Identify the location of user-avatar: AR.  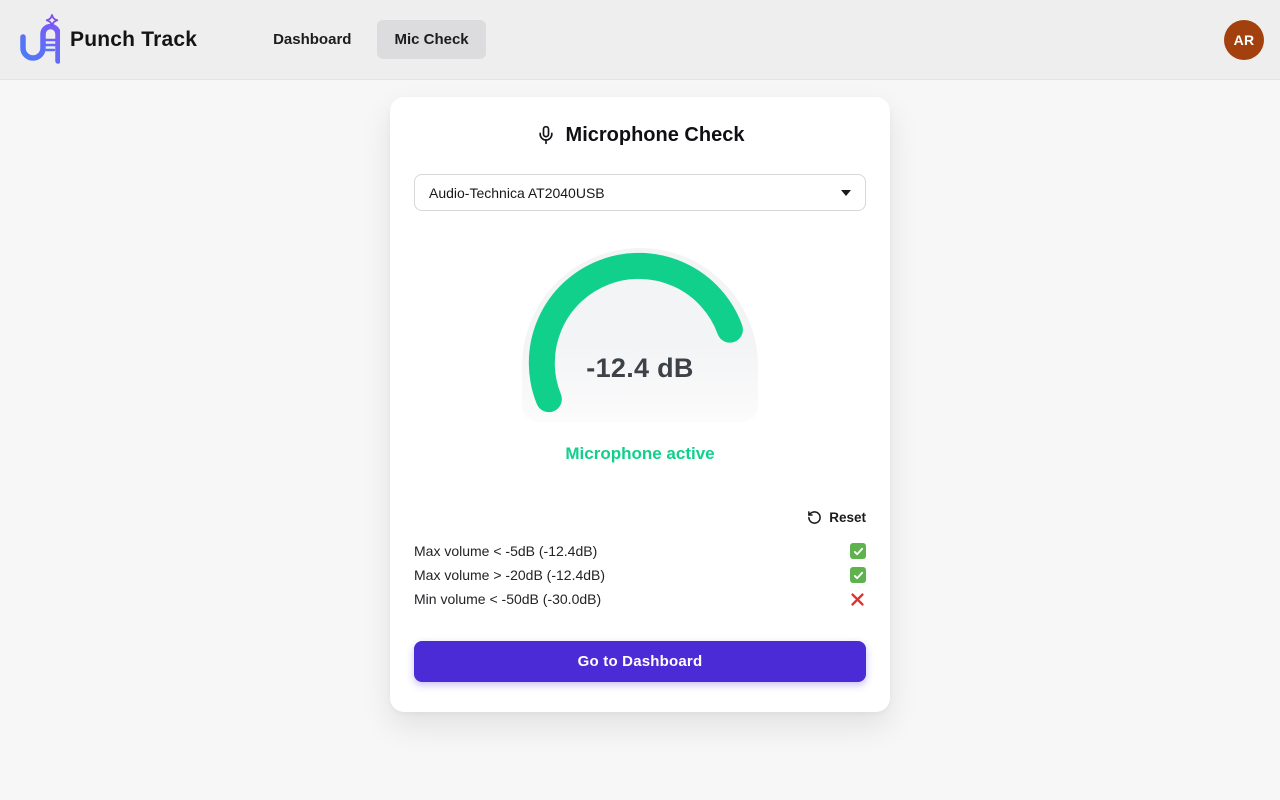
(1244, 39).